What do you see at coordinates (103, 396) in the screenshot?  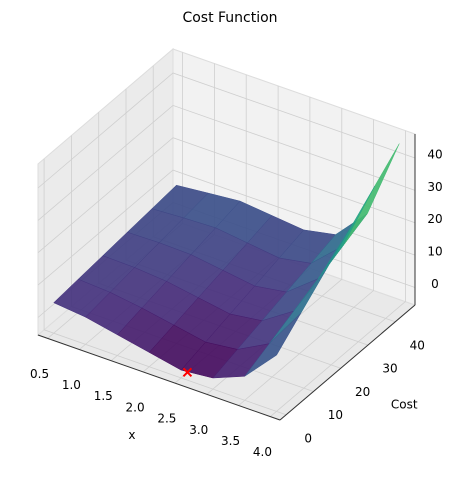 I see `x-tick-label: 1.5` at bounding box center [103, 396].